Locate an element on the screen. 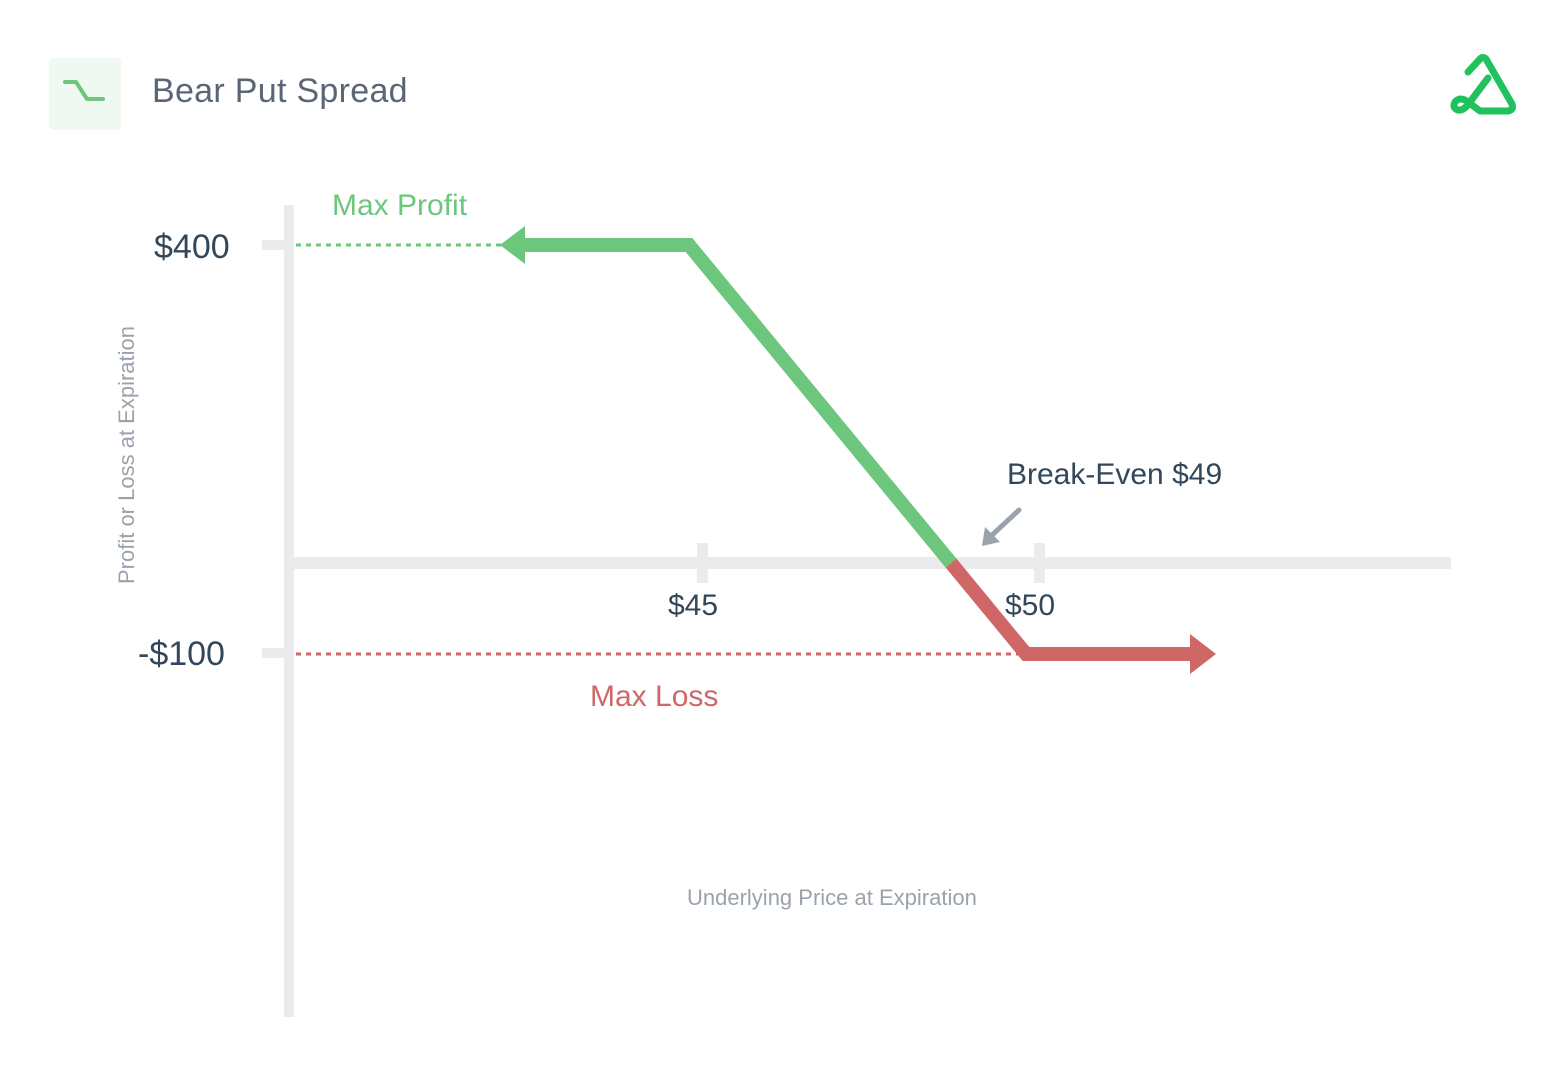  bear-put-spread-icon is located at coordinates (84, 90).